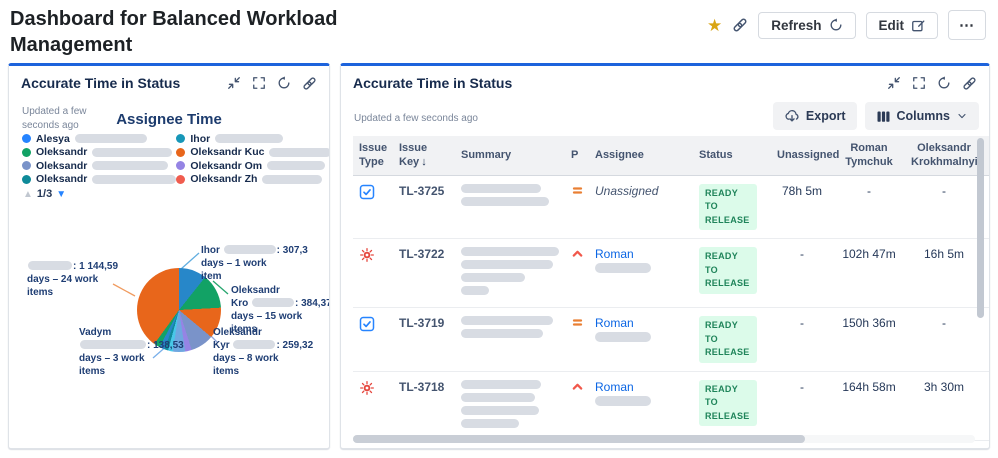  Describe the element at coordinates (422, 386) in the screenshot. I see `issue-key-link: TL-3718` at that location.